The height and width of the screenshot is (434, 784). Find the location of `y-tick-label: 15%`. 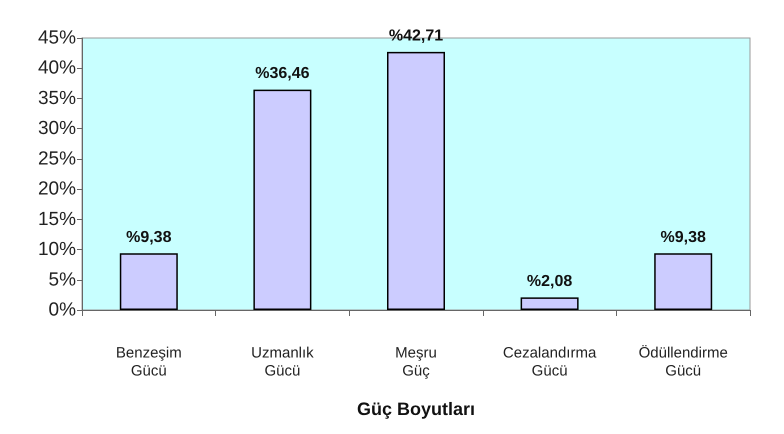

y-tick-label: 15% is located at coordinates (57, 219).